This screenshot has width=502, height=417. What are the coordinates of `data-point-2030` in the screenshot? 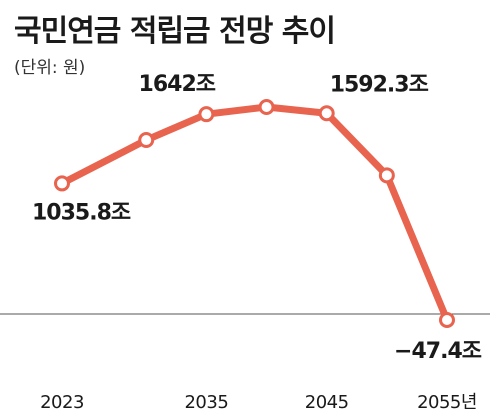 It's located at (146, 140).